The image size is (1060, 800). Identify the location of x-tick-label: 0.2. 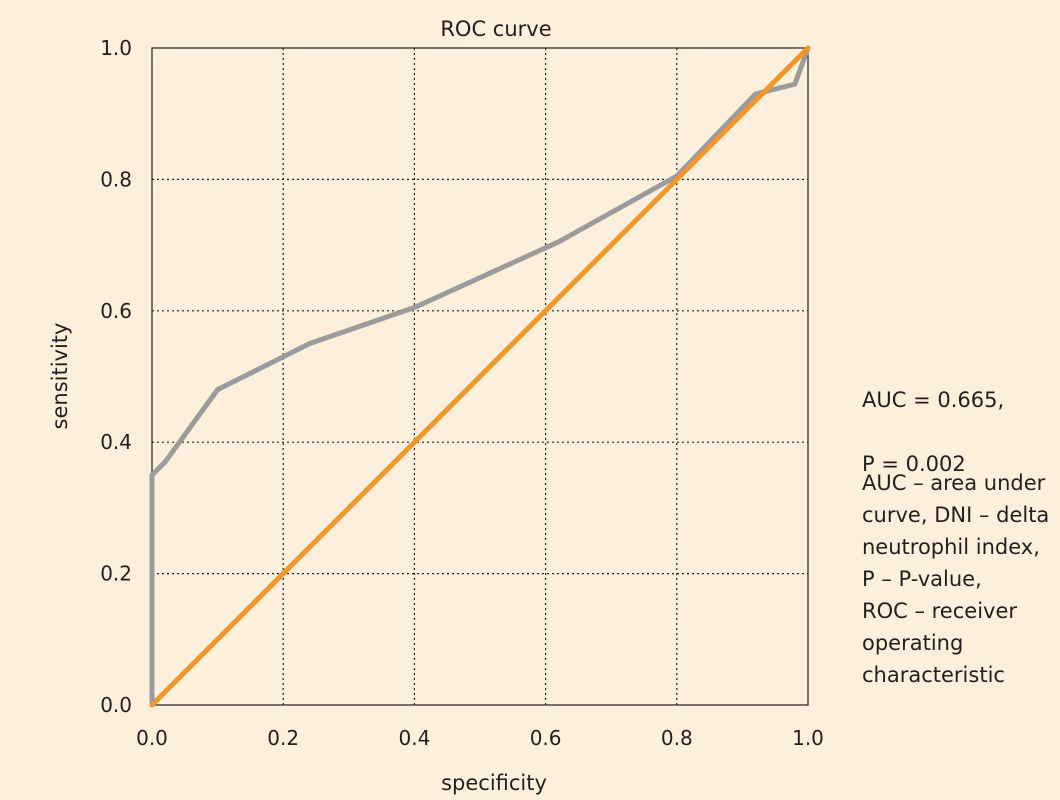
(283, 738).